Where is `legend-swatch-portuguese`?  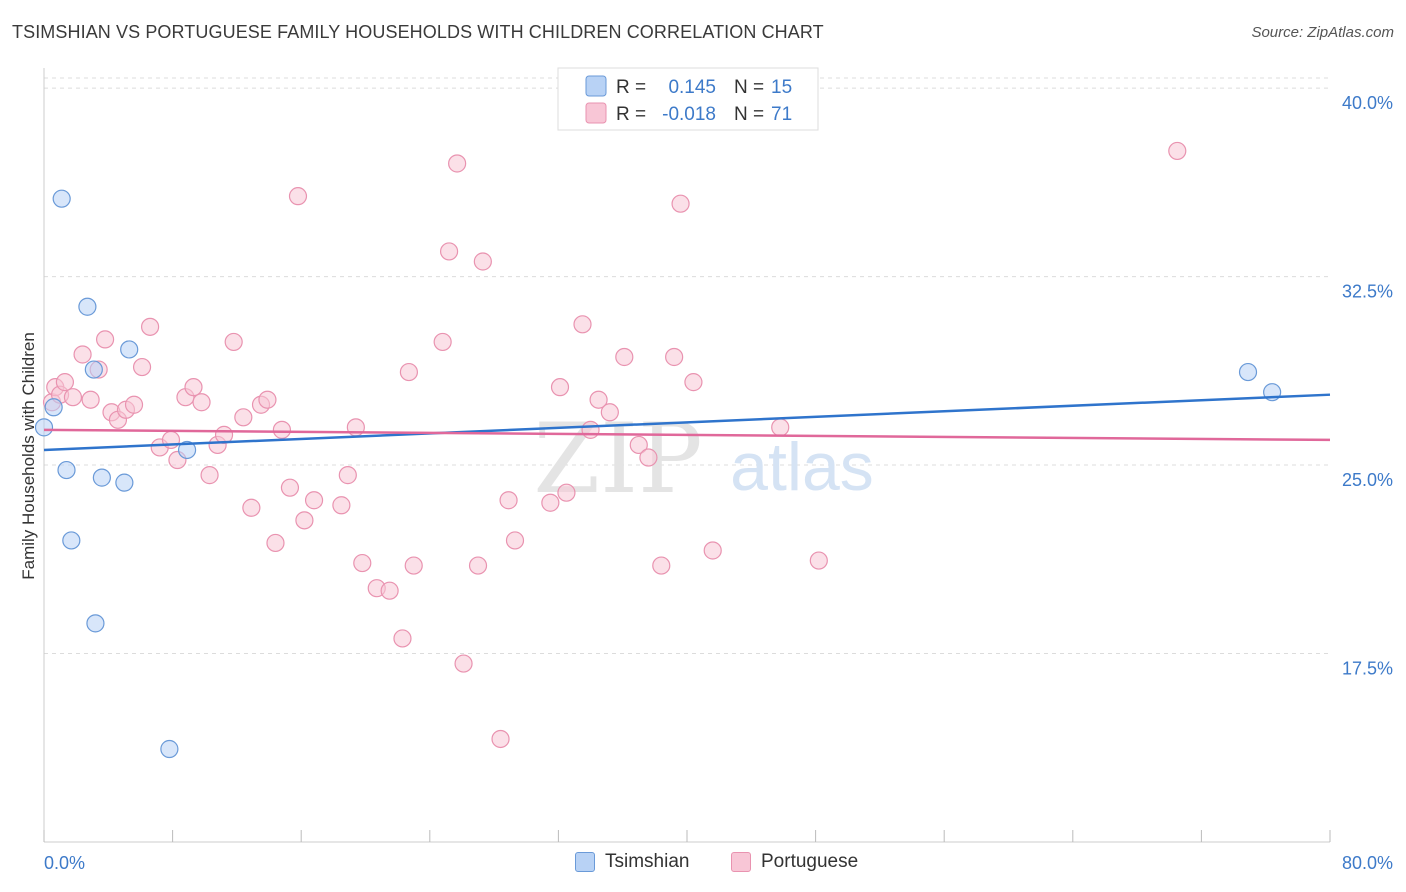 legend-swatch-portuguese is located at coordinates (596, 113).